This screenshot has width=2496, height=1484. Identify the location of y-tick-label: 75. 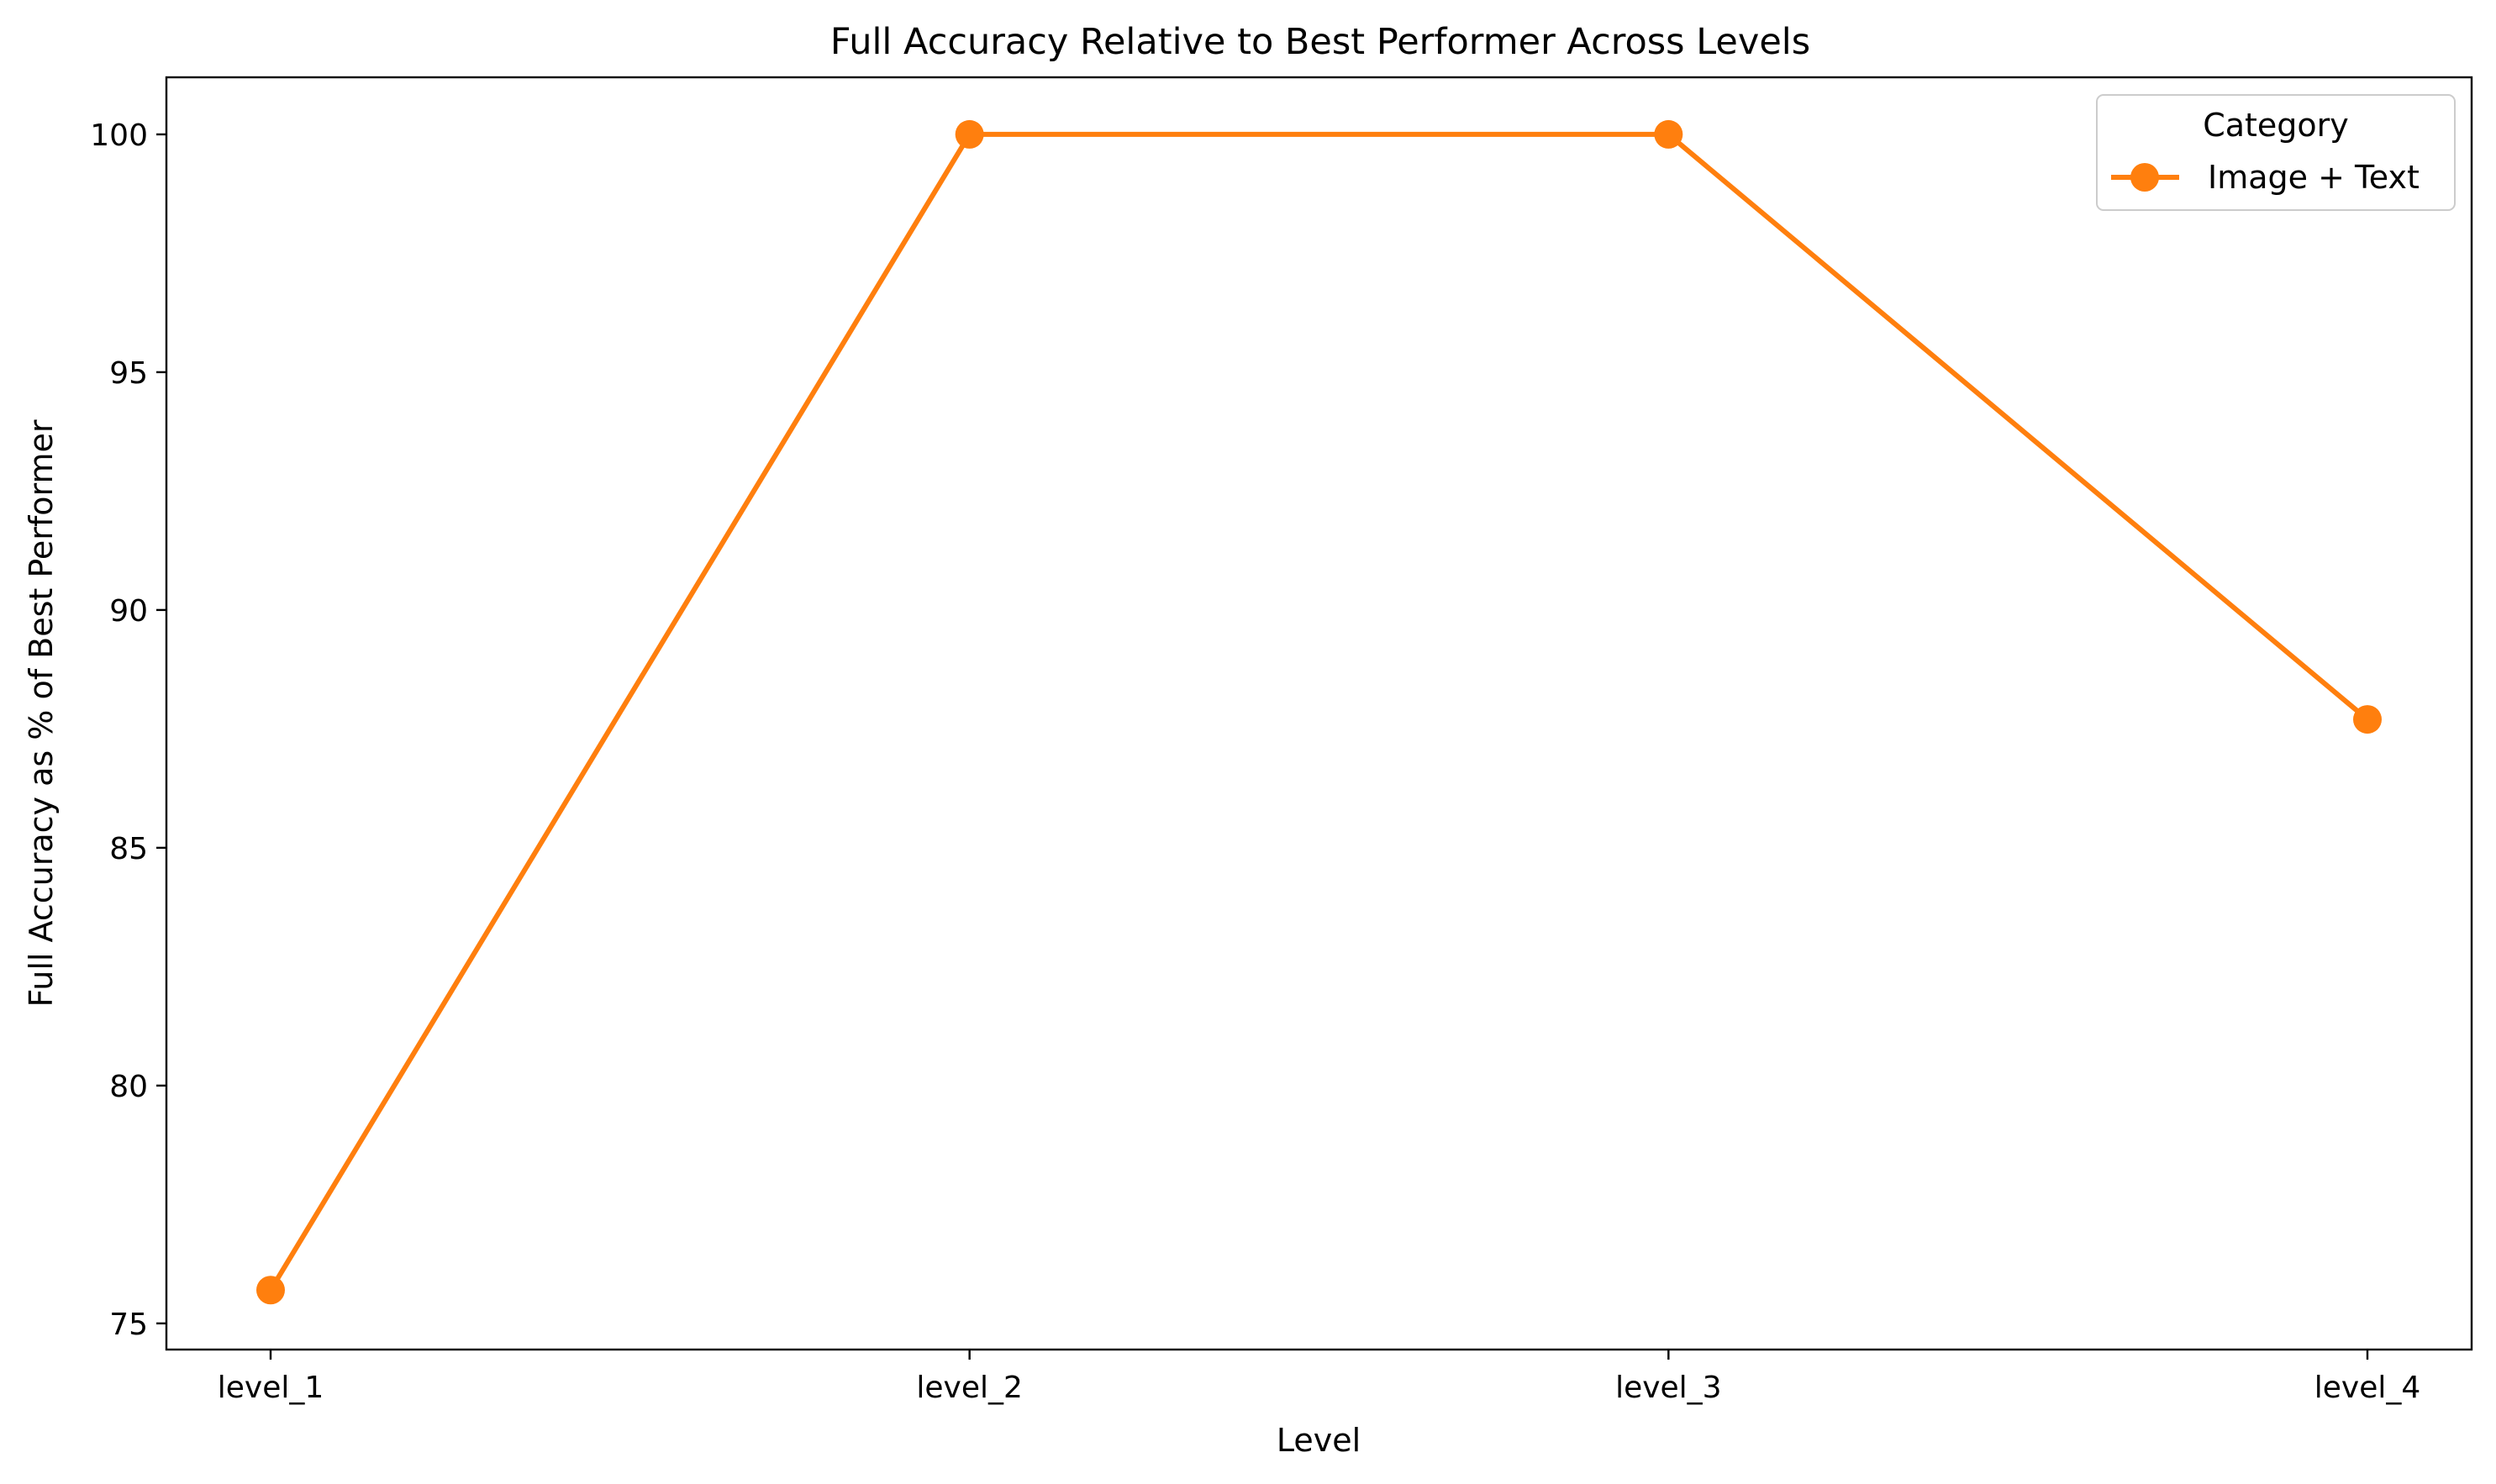
(129, 1325).